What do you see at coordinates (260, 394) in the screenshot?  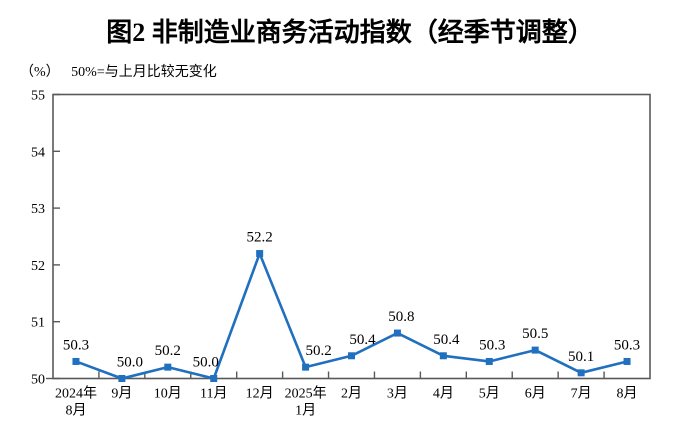 I see `x-axis-tick-label: 12月` at bounding box center [260, 394].